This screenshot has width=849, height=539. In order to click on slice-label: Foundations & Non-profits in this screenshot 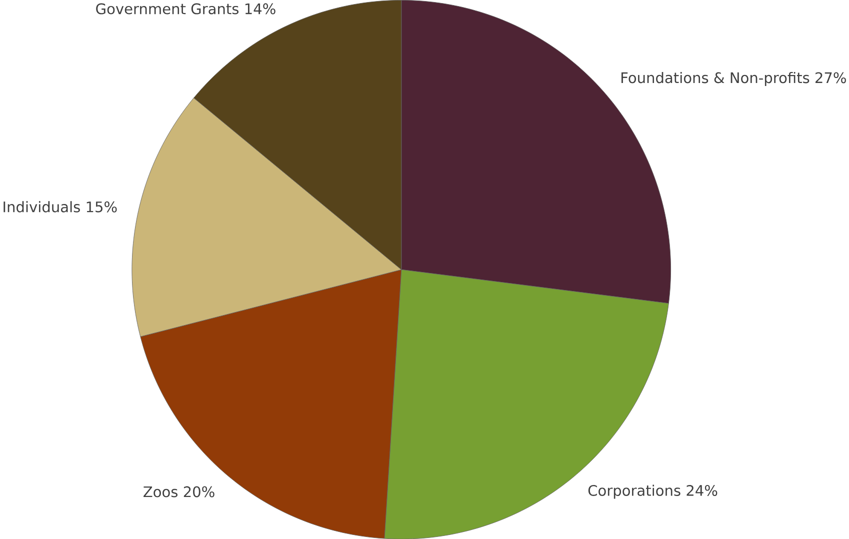, I will do `click(715, 79)`.